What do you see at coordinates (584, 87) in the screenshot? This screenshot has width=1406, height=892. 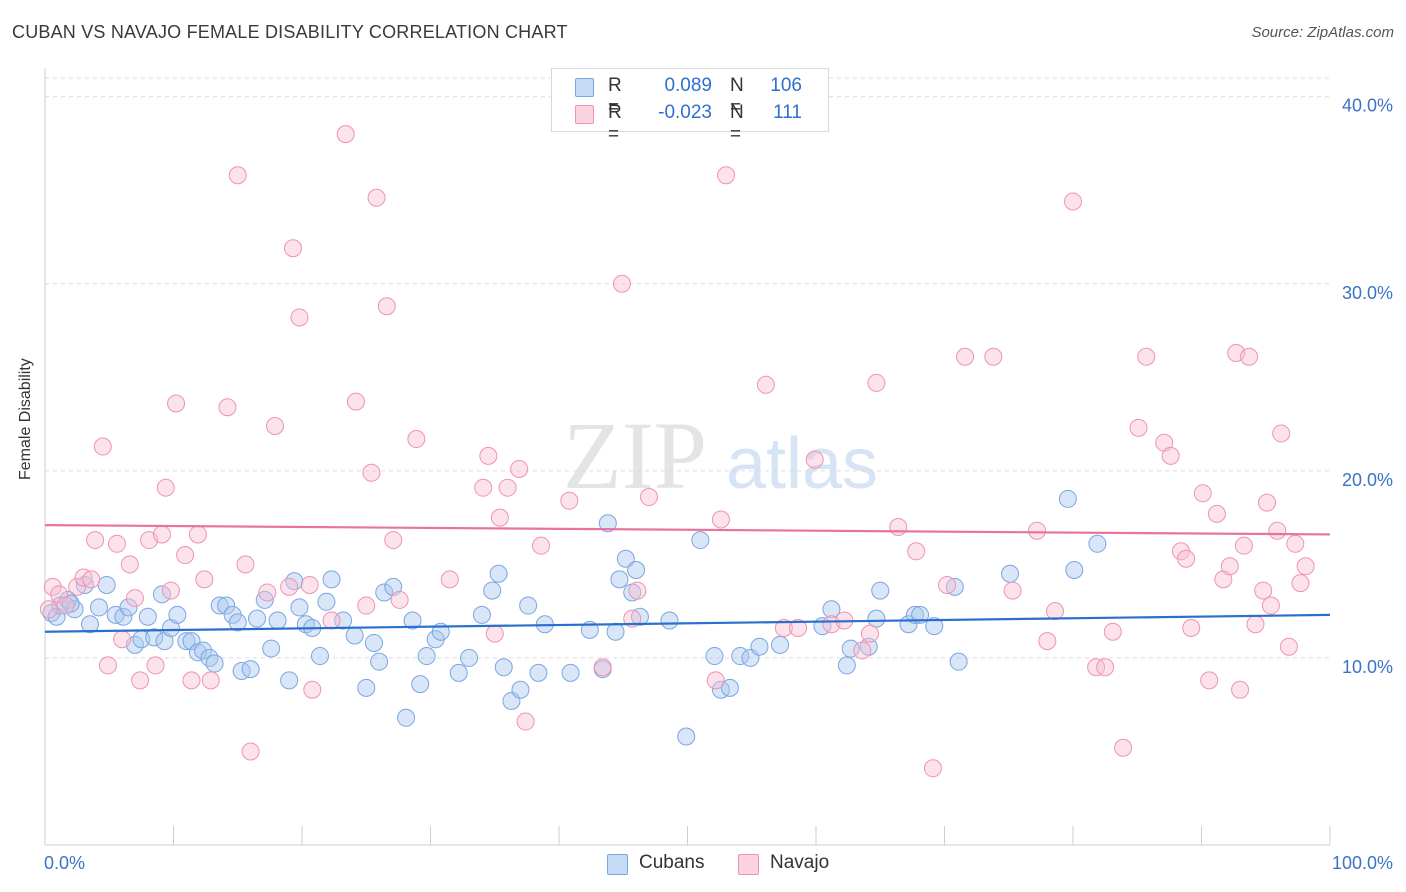 I see `legend-swatch-cubans` at bounding box center [584, 87].